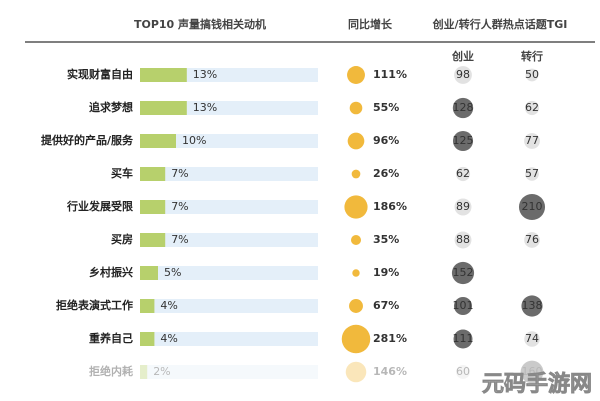 The width and height of the screenshot is (600, 401). I want to click on startup-tgi-label: 125, so click(463, 140).